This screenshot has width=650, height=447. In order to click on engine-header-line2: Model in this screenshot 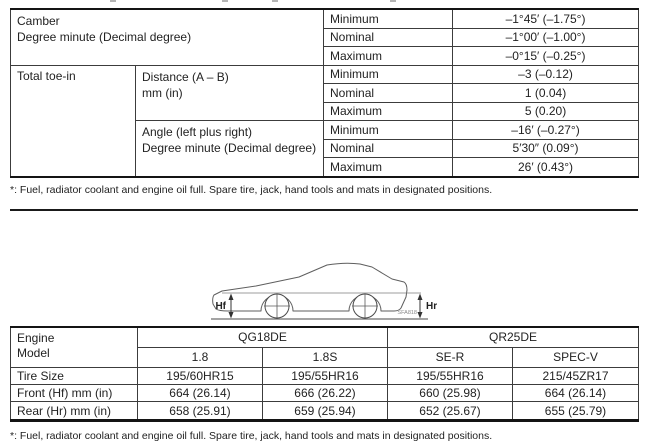, I will do `click(33, 353)`.